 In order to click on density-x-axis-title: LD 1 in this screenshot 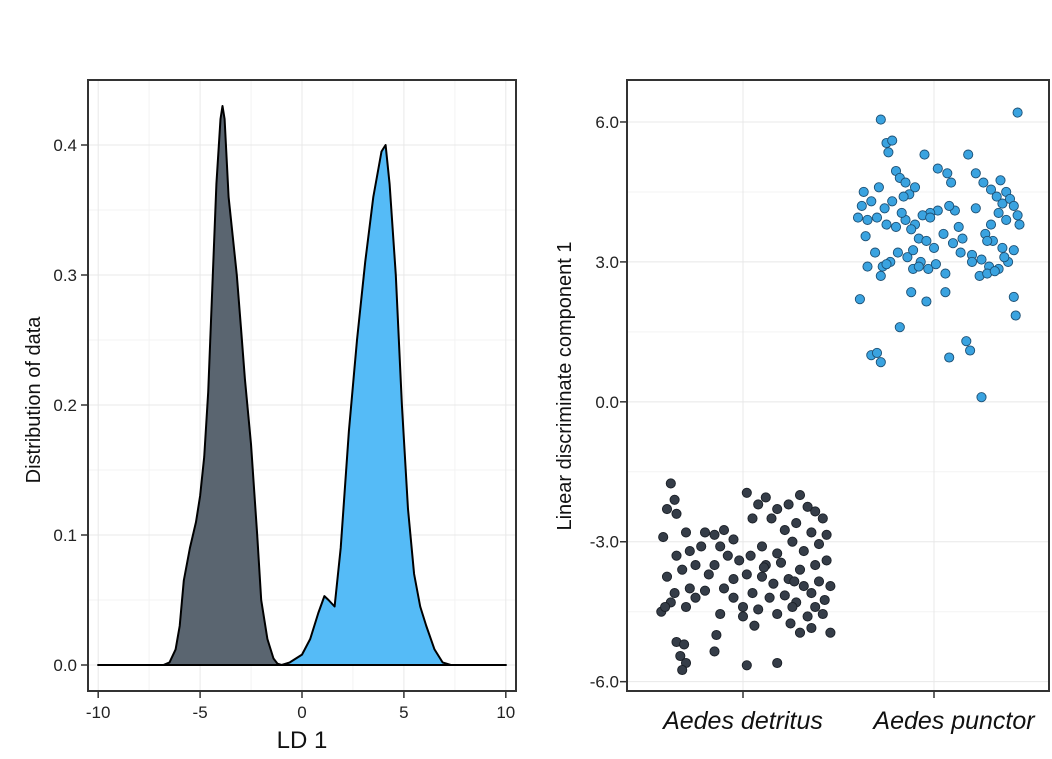, I will do `click(302, 740)`.